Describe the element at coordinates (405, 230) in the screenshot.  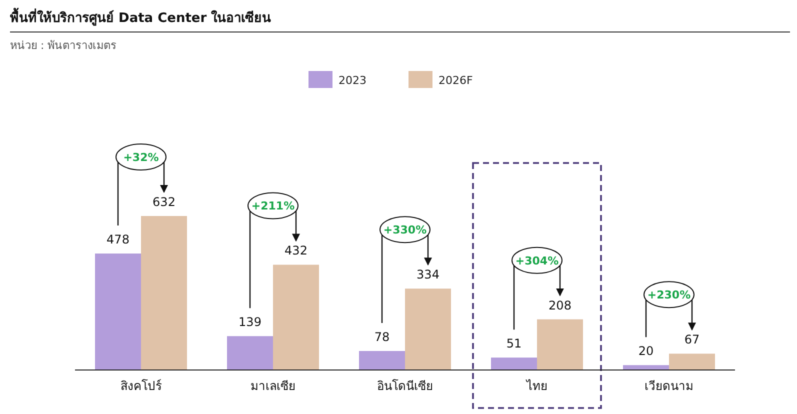
I see `annotation: +330%` at that location.